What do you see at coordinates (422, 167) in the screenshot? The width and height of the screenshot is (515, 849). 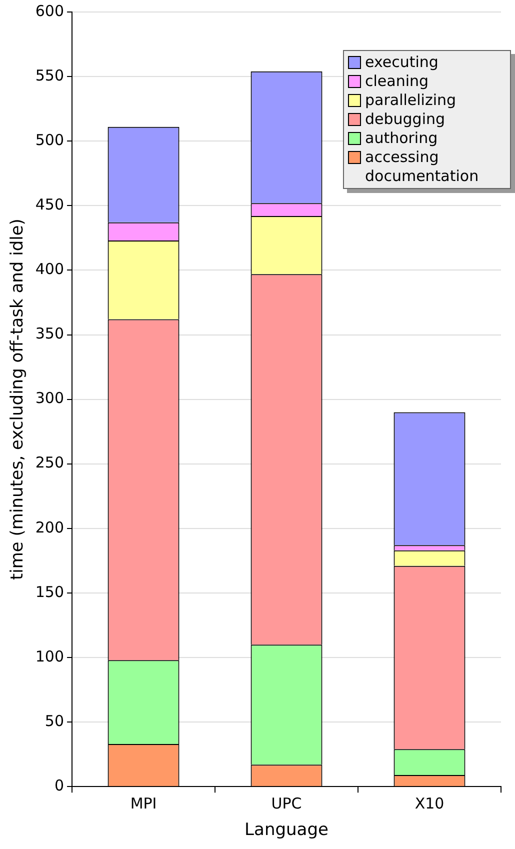 I see `legend-label: accessing documentation` at bounding box center [422, 167].